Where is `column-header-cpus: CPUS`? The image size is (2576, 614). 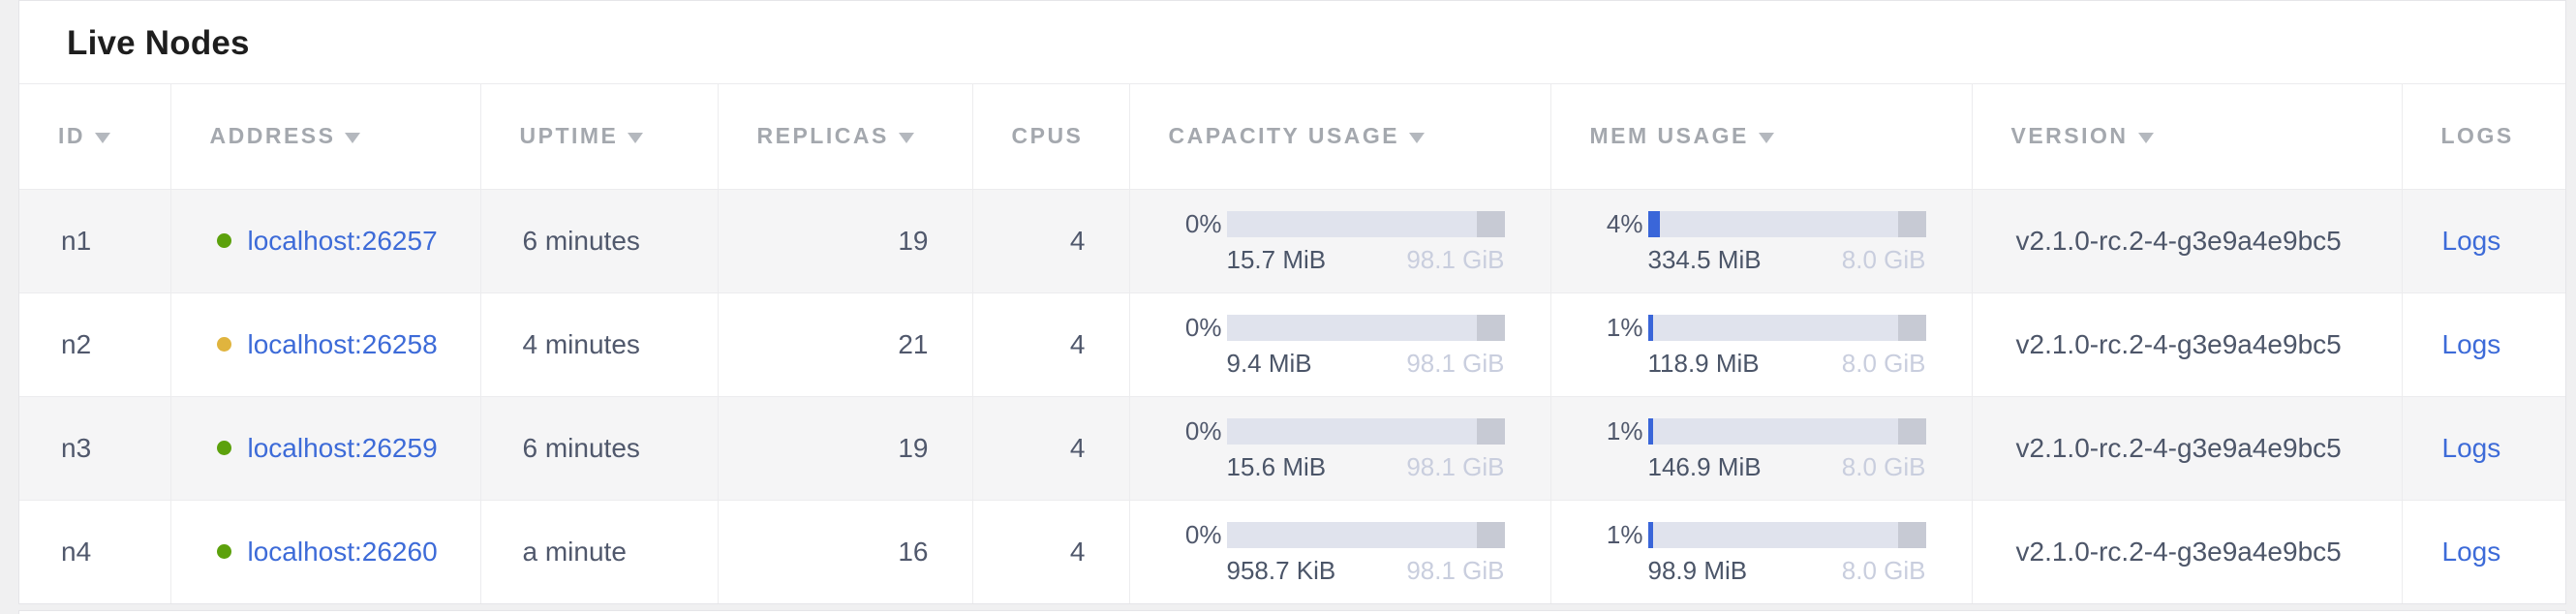
column-header-cpus: CPUS is located at coordinates (1050, 136).